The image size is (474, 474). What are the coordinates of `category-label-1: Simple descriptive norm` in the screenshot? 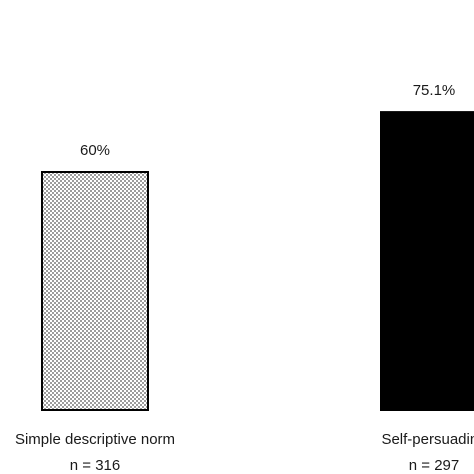 It's located at (95, 439).